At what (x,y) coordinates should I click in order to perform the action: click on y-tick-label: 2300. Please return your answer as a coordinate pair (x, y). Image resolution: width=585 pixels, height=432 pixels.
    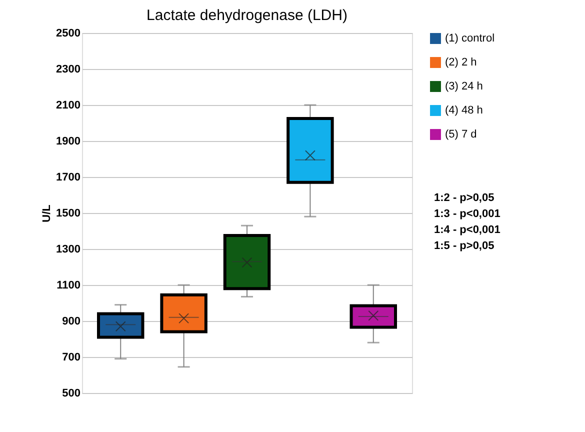
    Looking at the image, I should click on (68, 70).